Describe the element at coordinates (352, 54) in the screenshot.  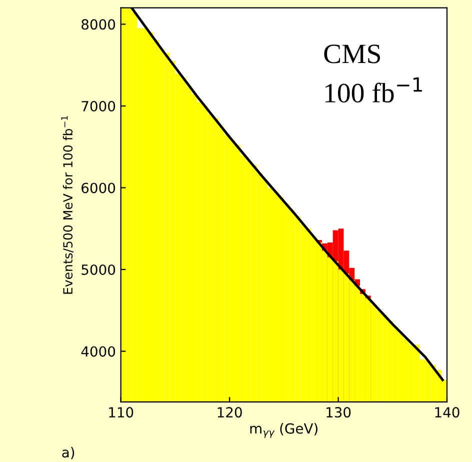
I see `annotation: CMS` at that location.